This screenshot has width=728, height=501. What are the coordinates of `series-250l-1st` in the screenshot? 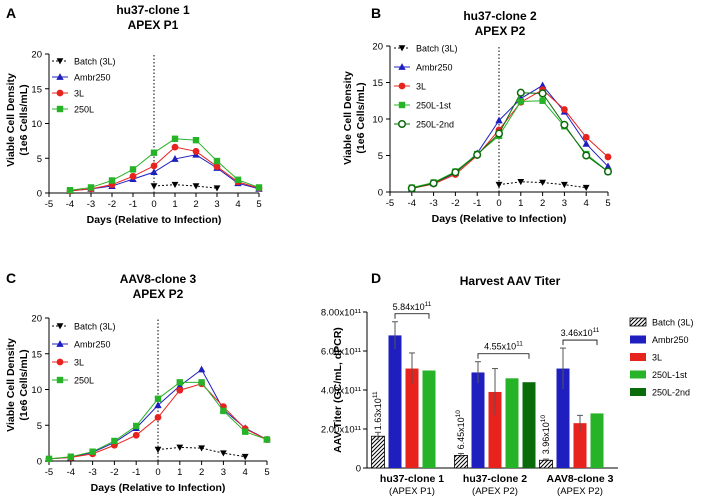 It's located at (510, 144).